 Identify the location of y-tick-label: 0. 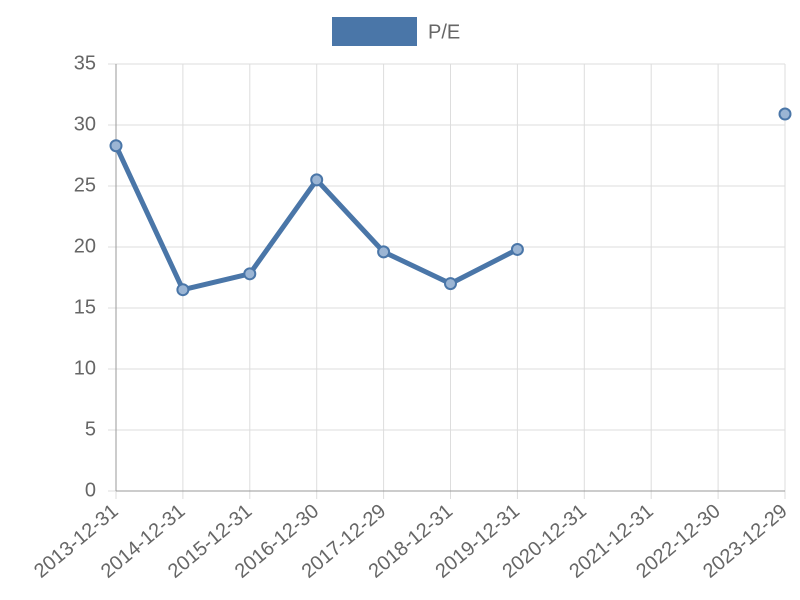
(90, 490).